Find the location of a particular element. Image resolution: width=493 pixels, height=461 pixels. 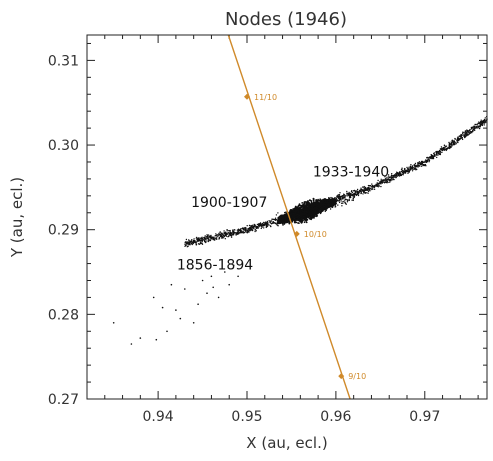

chart-title: Nodes (1946) is located at coordinates (286, 19).